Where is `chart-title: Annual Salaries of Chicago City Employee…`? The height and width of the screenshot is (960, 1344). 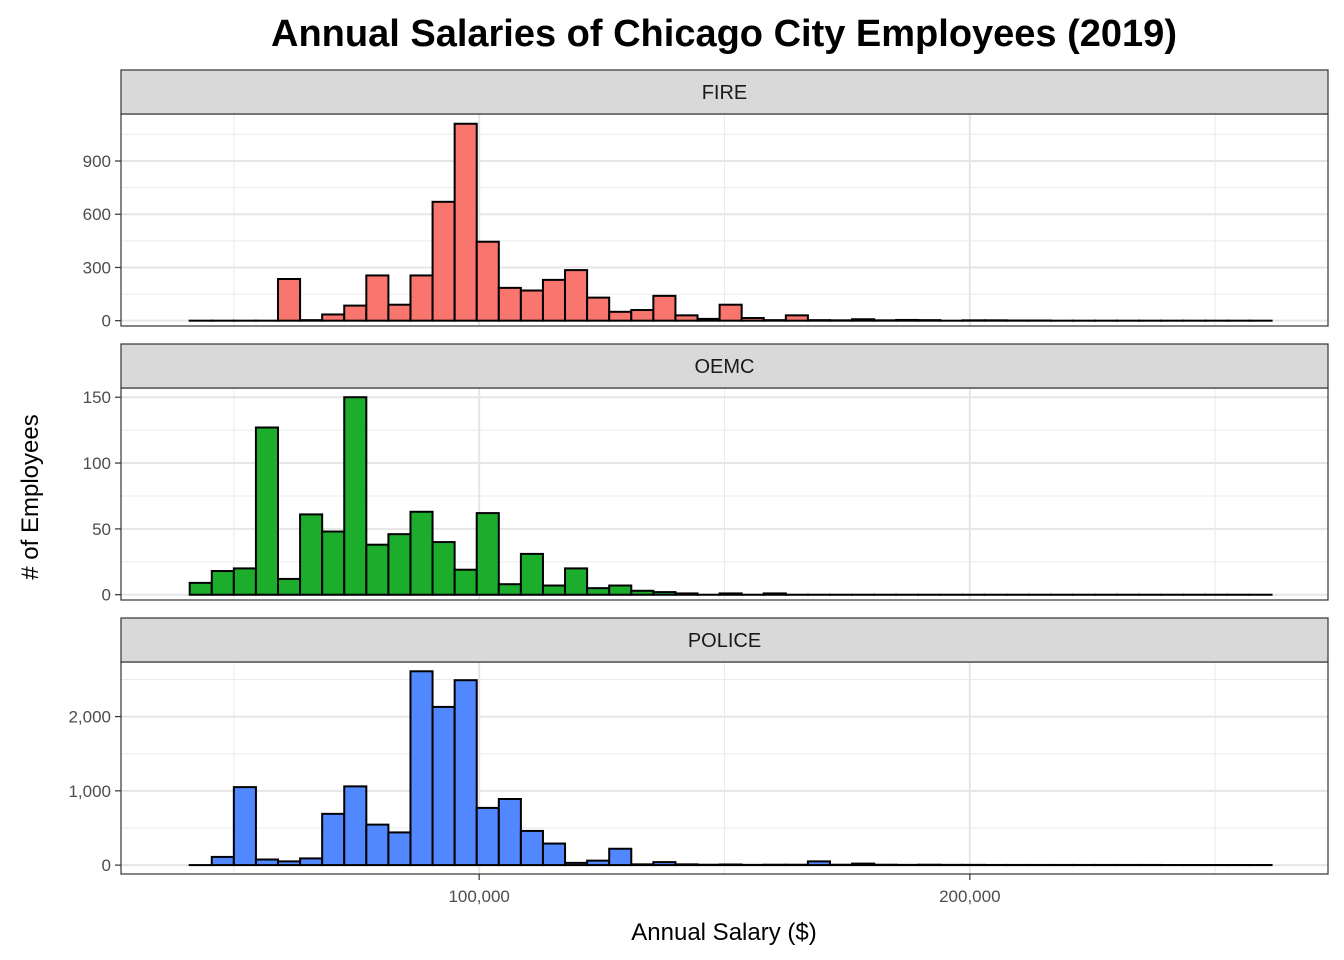 chart-title: Annual Salaries of Chicago City Employee… is located at coordinates (724, 34).